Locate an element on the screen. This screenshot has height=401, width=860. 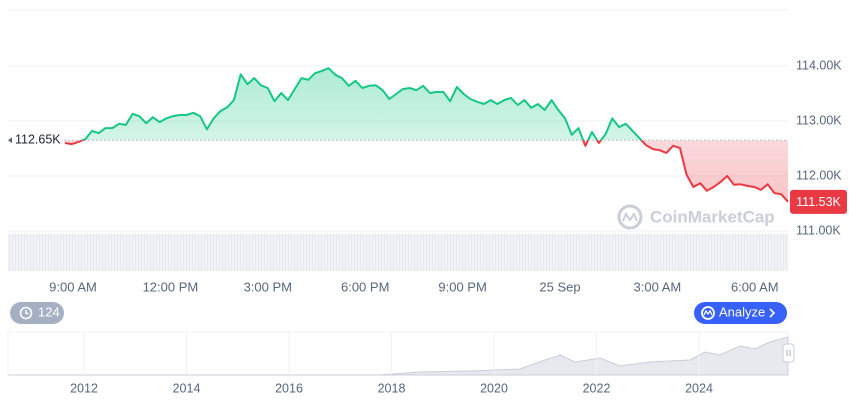
navigator-frame is located at coordinates (398, 353).